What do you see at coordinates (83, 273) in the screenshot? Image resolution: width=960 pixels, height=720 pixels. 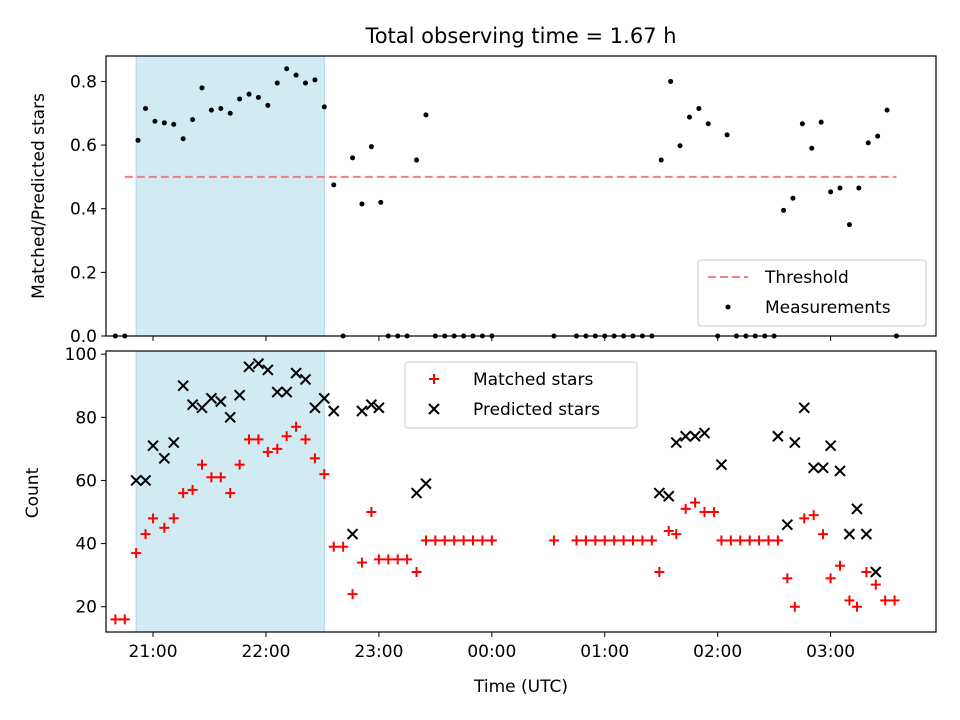 I see `top-ytick-label: 0.2` at bounding box center [83, 273].